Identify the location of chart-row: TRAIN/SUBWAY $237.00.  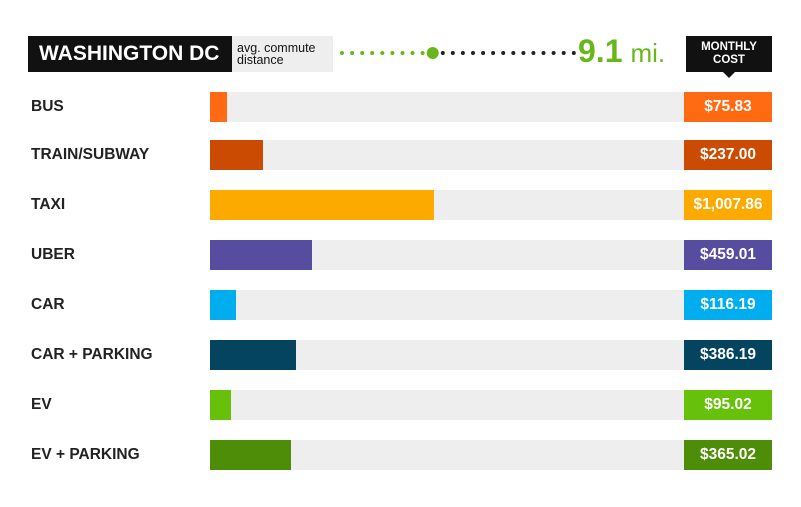
(400, 155).